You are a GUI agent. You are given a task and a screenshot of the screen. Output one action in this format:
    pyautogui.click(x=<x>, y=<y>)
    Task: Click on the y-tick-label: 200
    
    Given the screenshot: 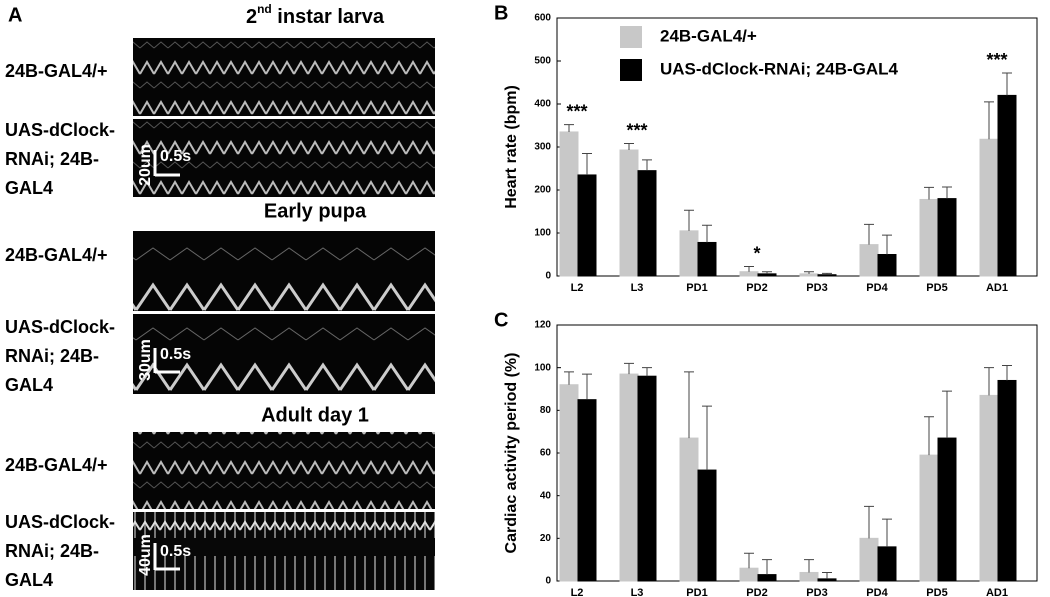 What is the action you would take?
    pyautogui.click(x=542, y=190)
    